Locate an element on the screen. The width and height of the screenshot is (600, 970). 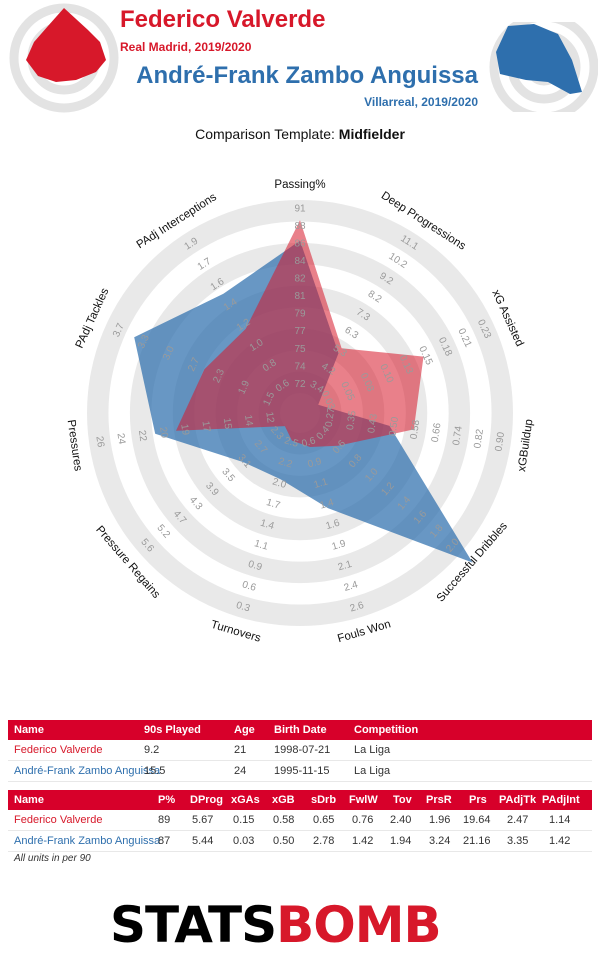
axis-tick-label: 74 is located at coordinates (300, 366).